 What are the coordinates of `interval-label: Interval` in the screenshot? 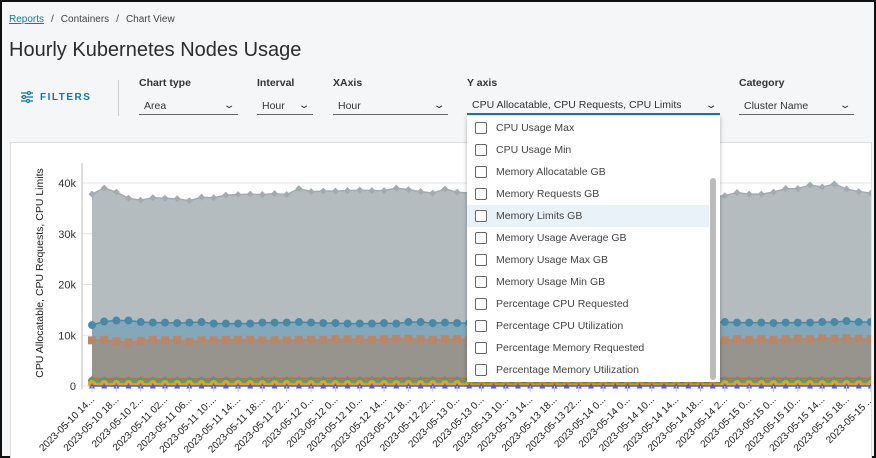 It's located at (276, 83).